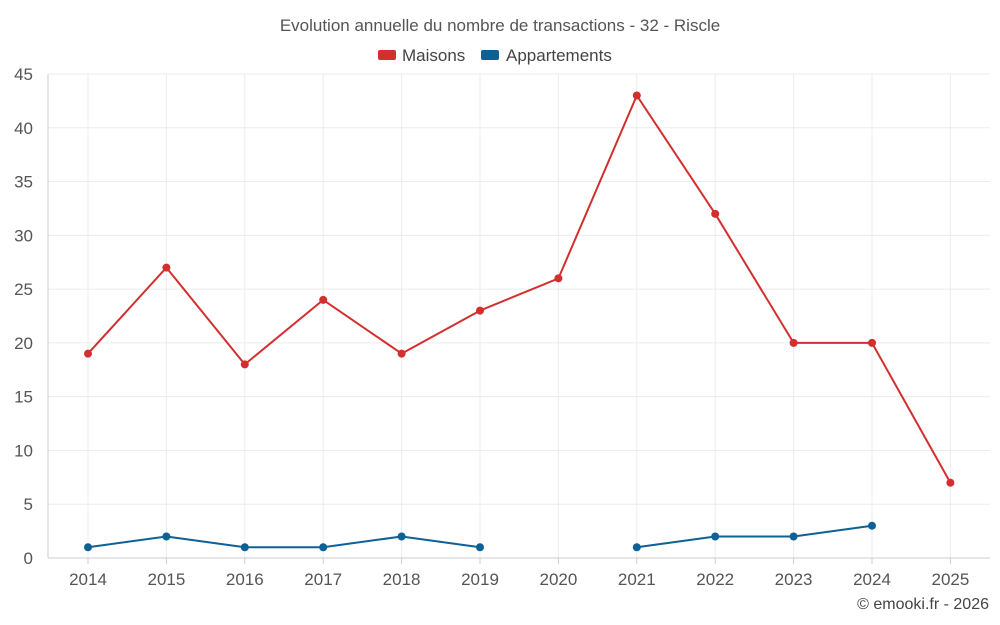 Image resolution: width=1000 pixels, height=625 pixels. I want to click on legend: Maisons Appartements, so click(495, 55).